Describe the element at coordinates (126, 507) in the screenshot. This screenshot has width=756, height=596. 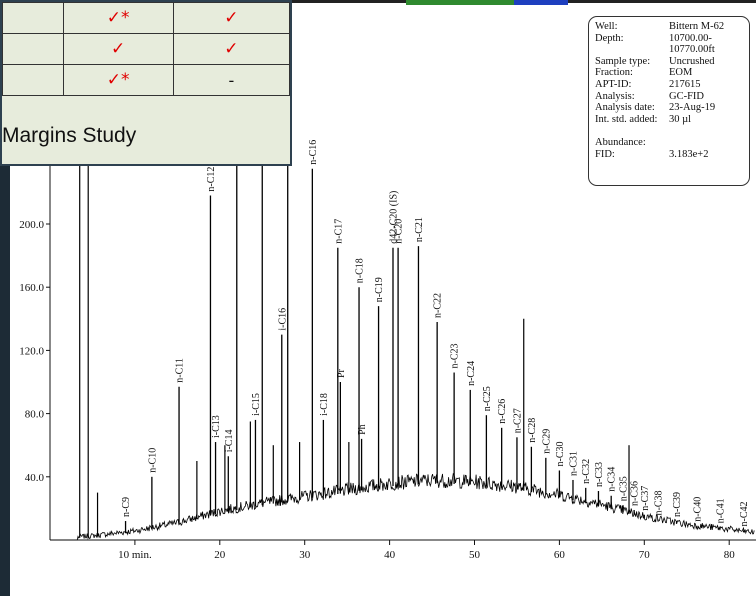
I see `peak-label: n-C9` at that location.